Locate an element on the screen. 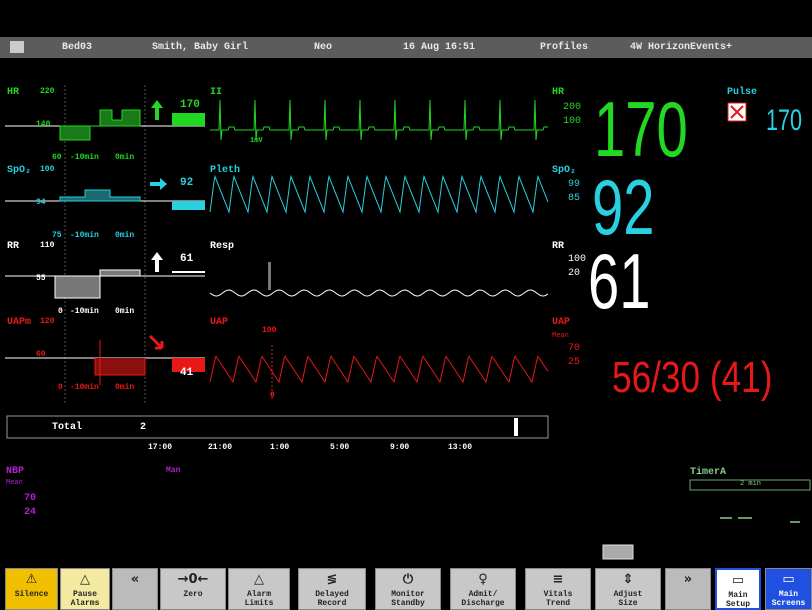 The height and width of the screenshot is (610, 812). softkey: » is located at coordinates (688, 589).